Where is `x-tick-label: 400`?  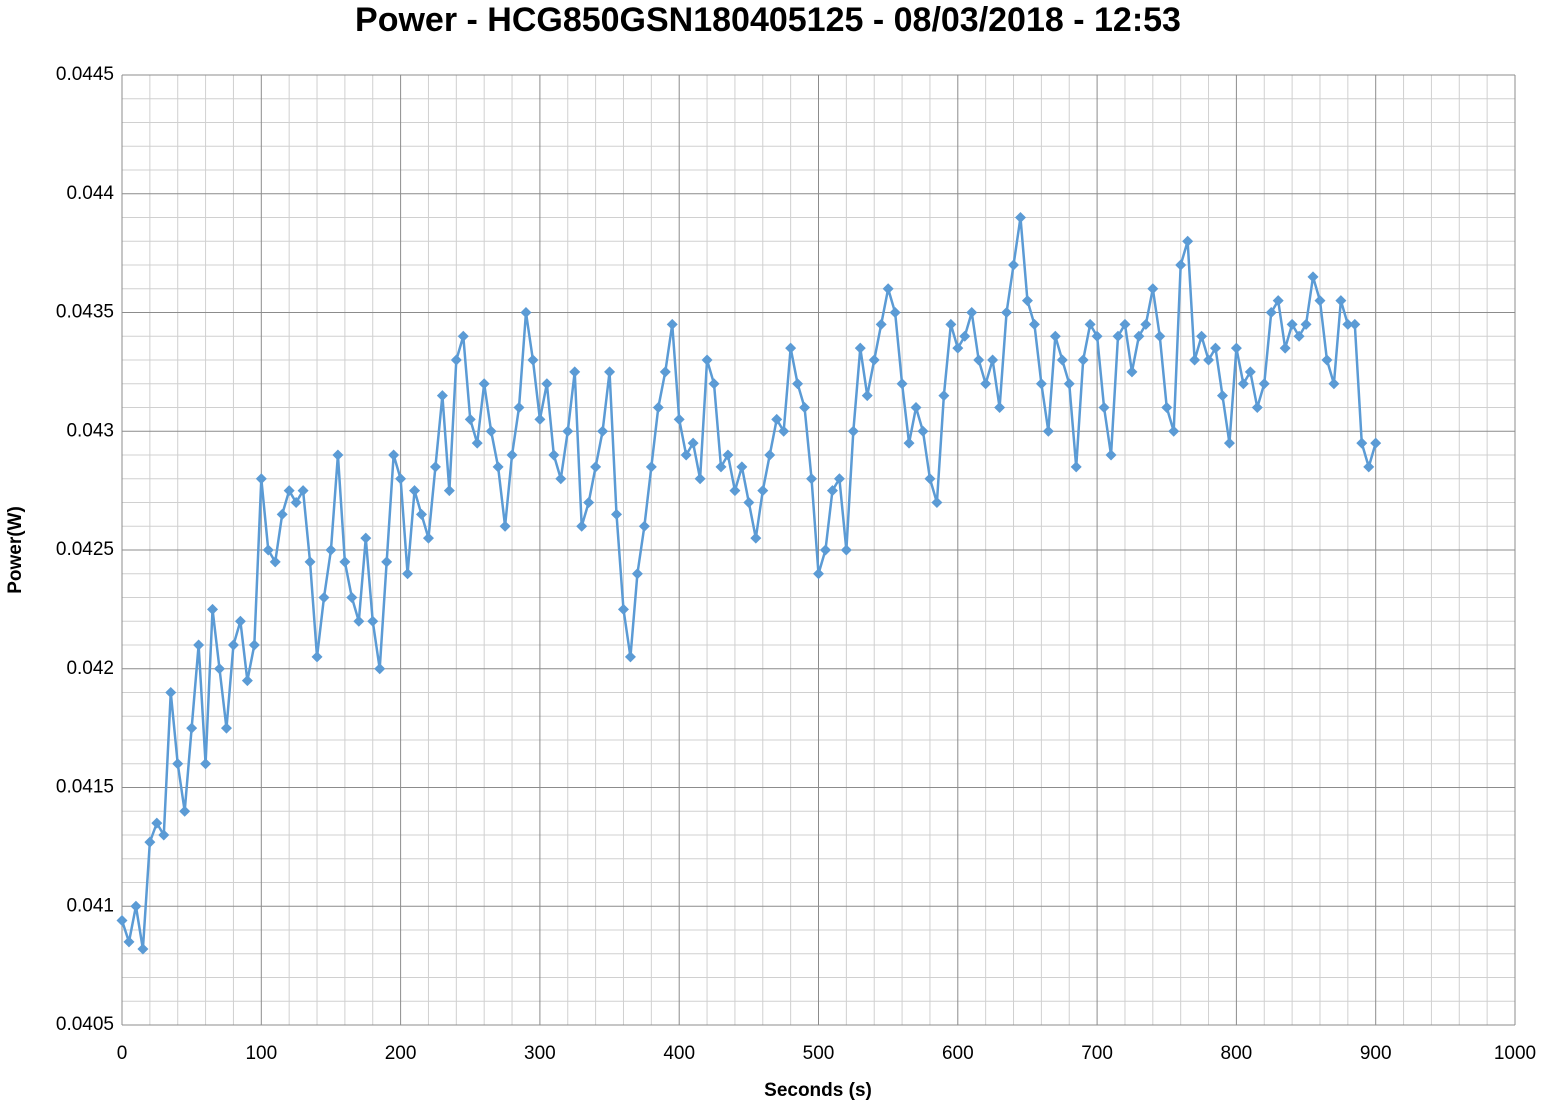
x-tick-label: 400 is located at coordinates (679, 1053).